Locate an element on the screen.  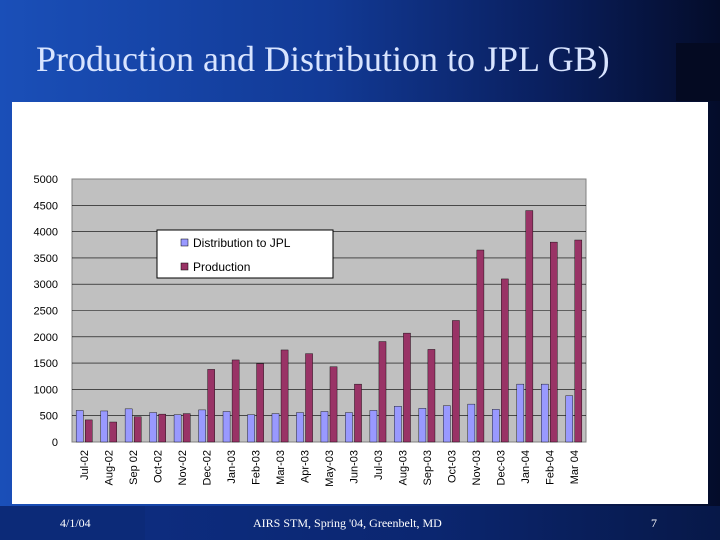
x-tick-label: Mar-03 is located at coordinates (281, 467).